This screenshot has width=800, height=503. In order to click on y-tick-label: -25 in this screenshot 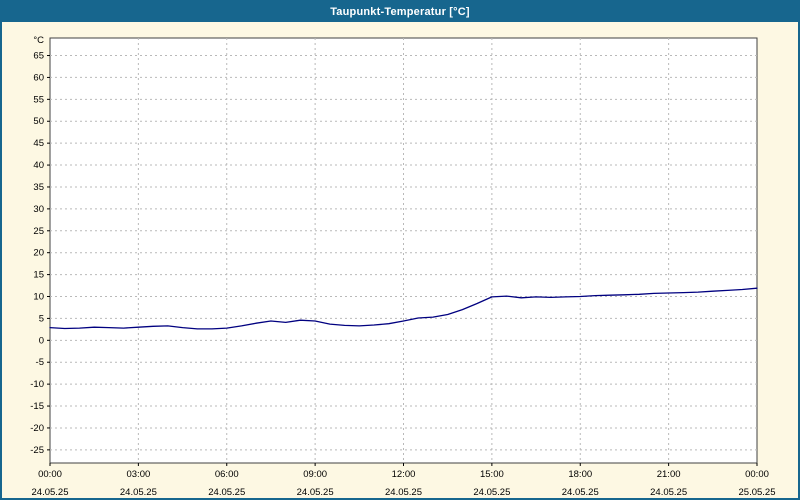, I will do `click(37, 450)`.